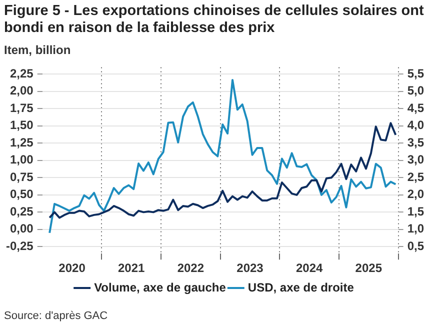  I want to click on y2-tick-label: 5,0, so click(415, 91).